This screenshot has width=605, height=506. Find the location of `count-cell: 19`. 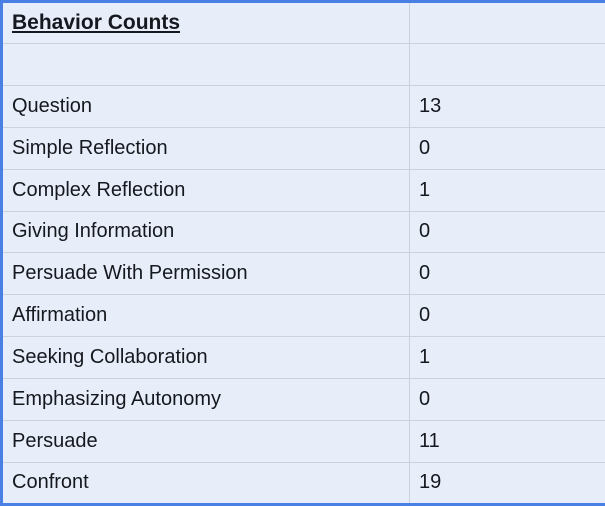

count-cell: 19 is located at coordinates (507, 483).